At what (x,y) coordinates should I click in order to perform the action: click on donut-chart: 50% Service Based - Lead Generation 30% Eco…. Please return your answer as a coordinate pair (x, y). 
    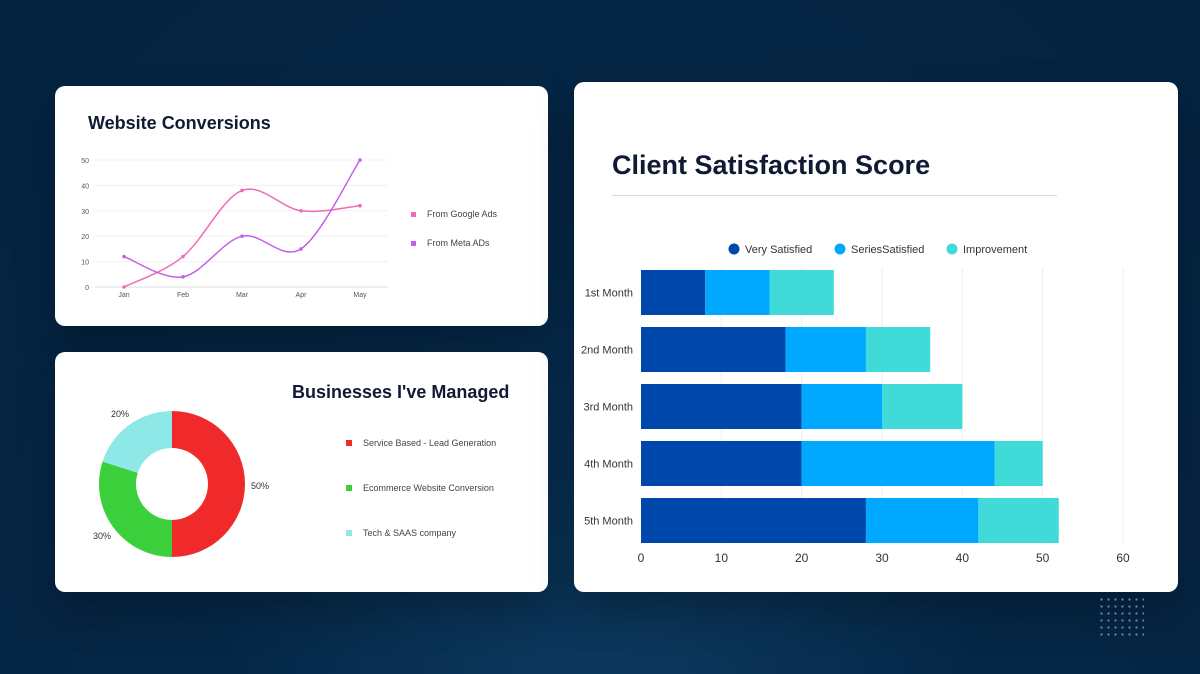
    Looking at the image, I should click on (294, 483).